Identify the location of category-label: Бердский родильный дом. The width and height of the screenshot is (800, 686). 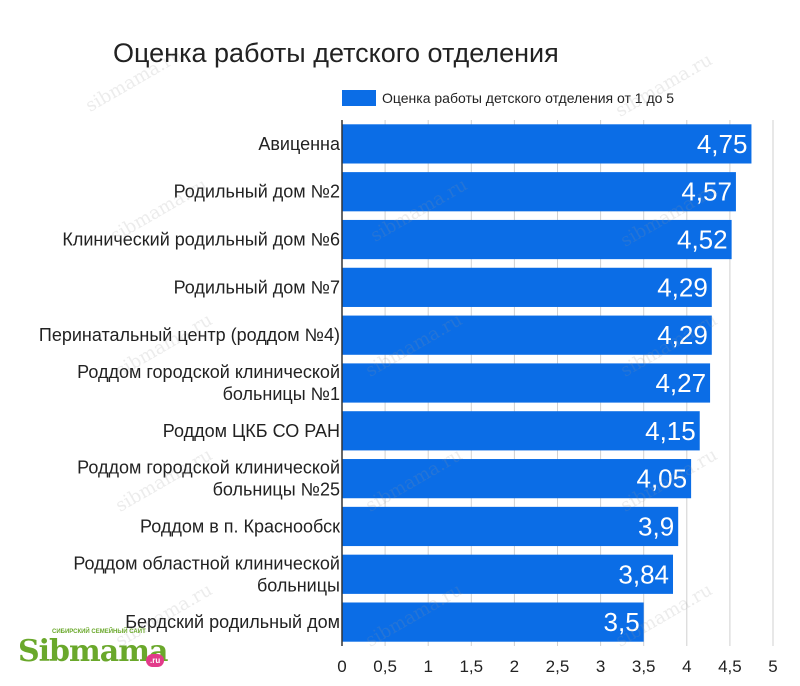
(232, 622).